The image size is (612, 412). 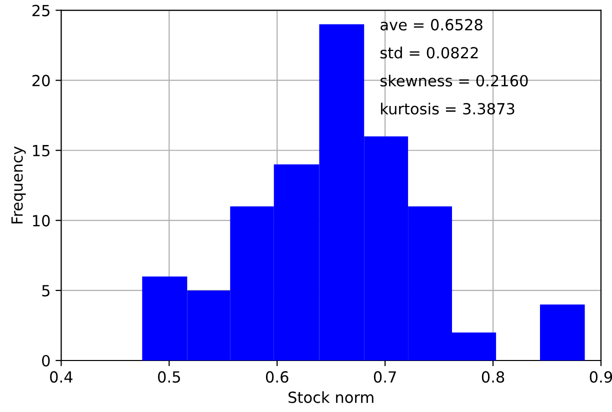 What do you see at coordinates (41, 10) in the screenshot?
I see `y-tick-label: 25` at bounding box center [41, 10].